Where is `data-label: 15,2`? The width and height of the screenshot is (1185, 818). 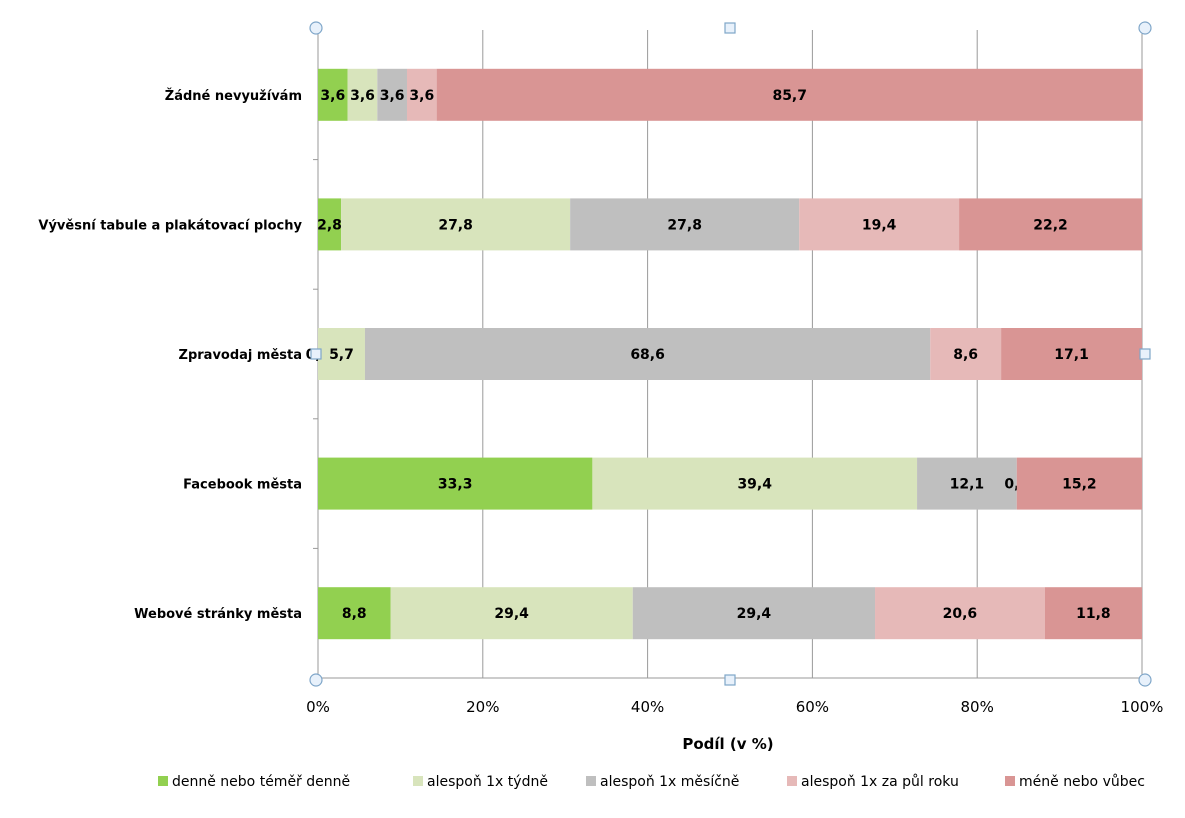 data-label: 15,2 is located at coordinates (1079, 485).